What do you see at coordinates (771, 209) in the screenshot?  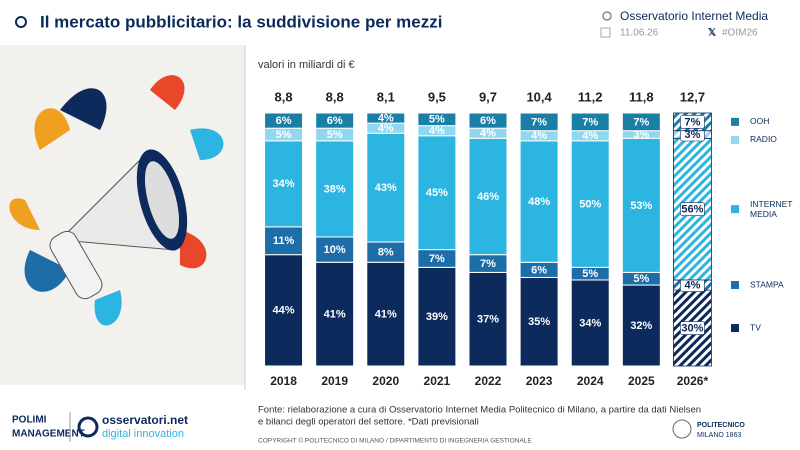 I see `legend-label: INTERNET MEDIA` at bounding box center [771, 209].